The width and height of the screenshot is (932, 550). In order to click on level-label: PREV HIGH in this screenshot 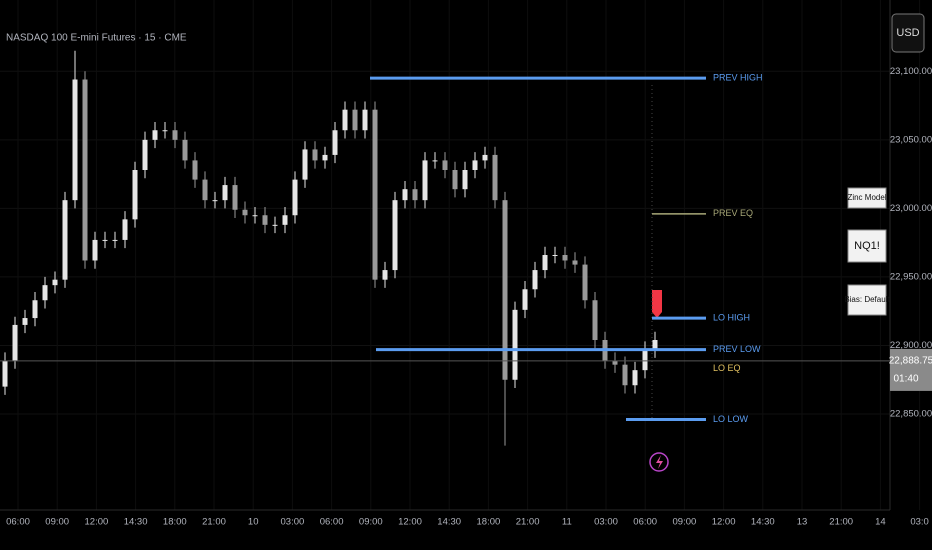, I will do `click(738, 78)`.